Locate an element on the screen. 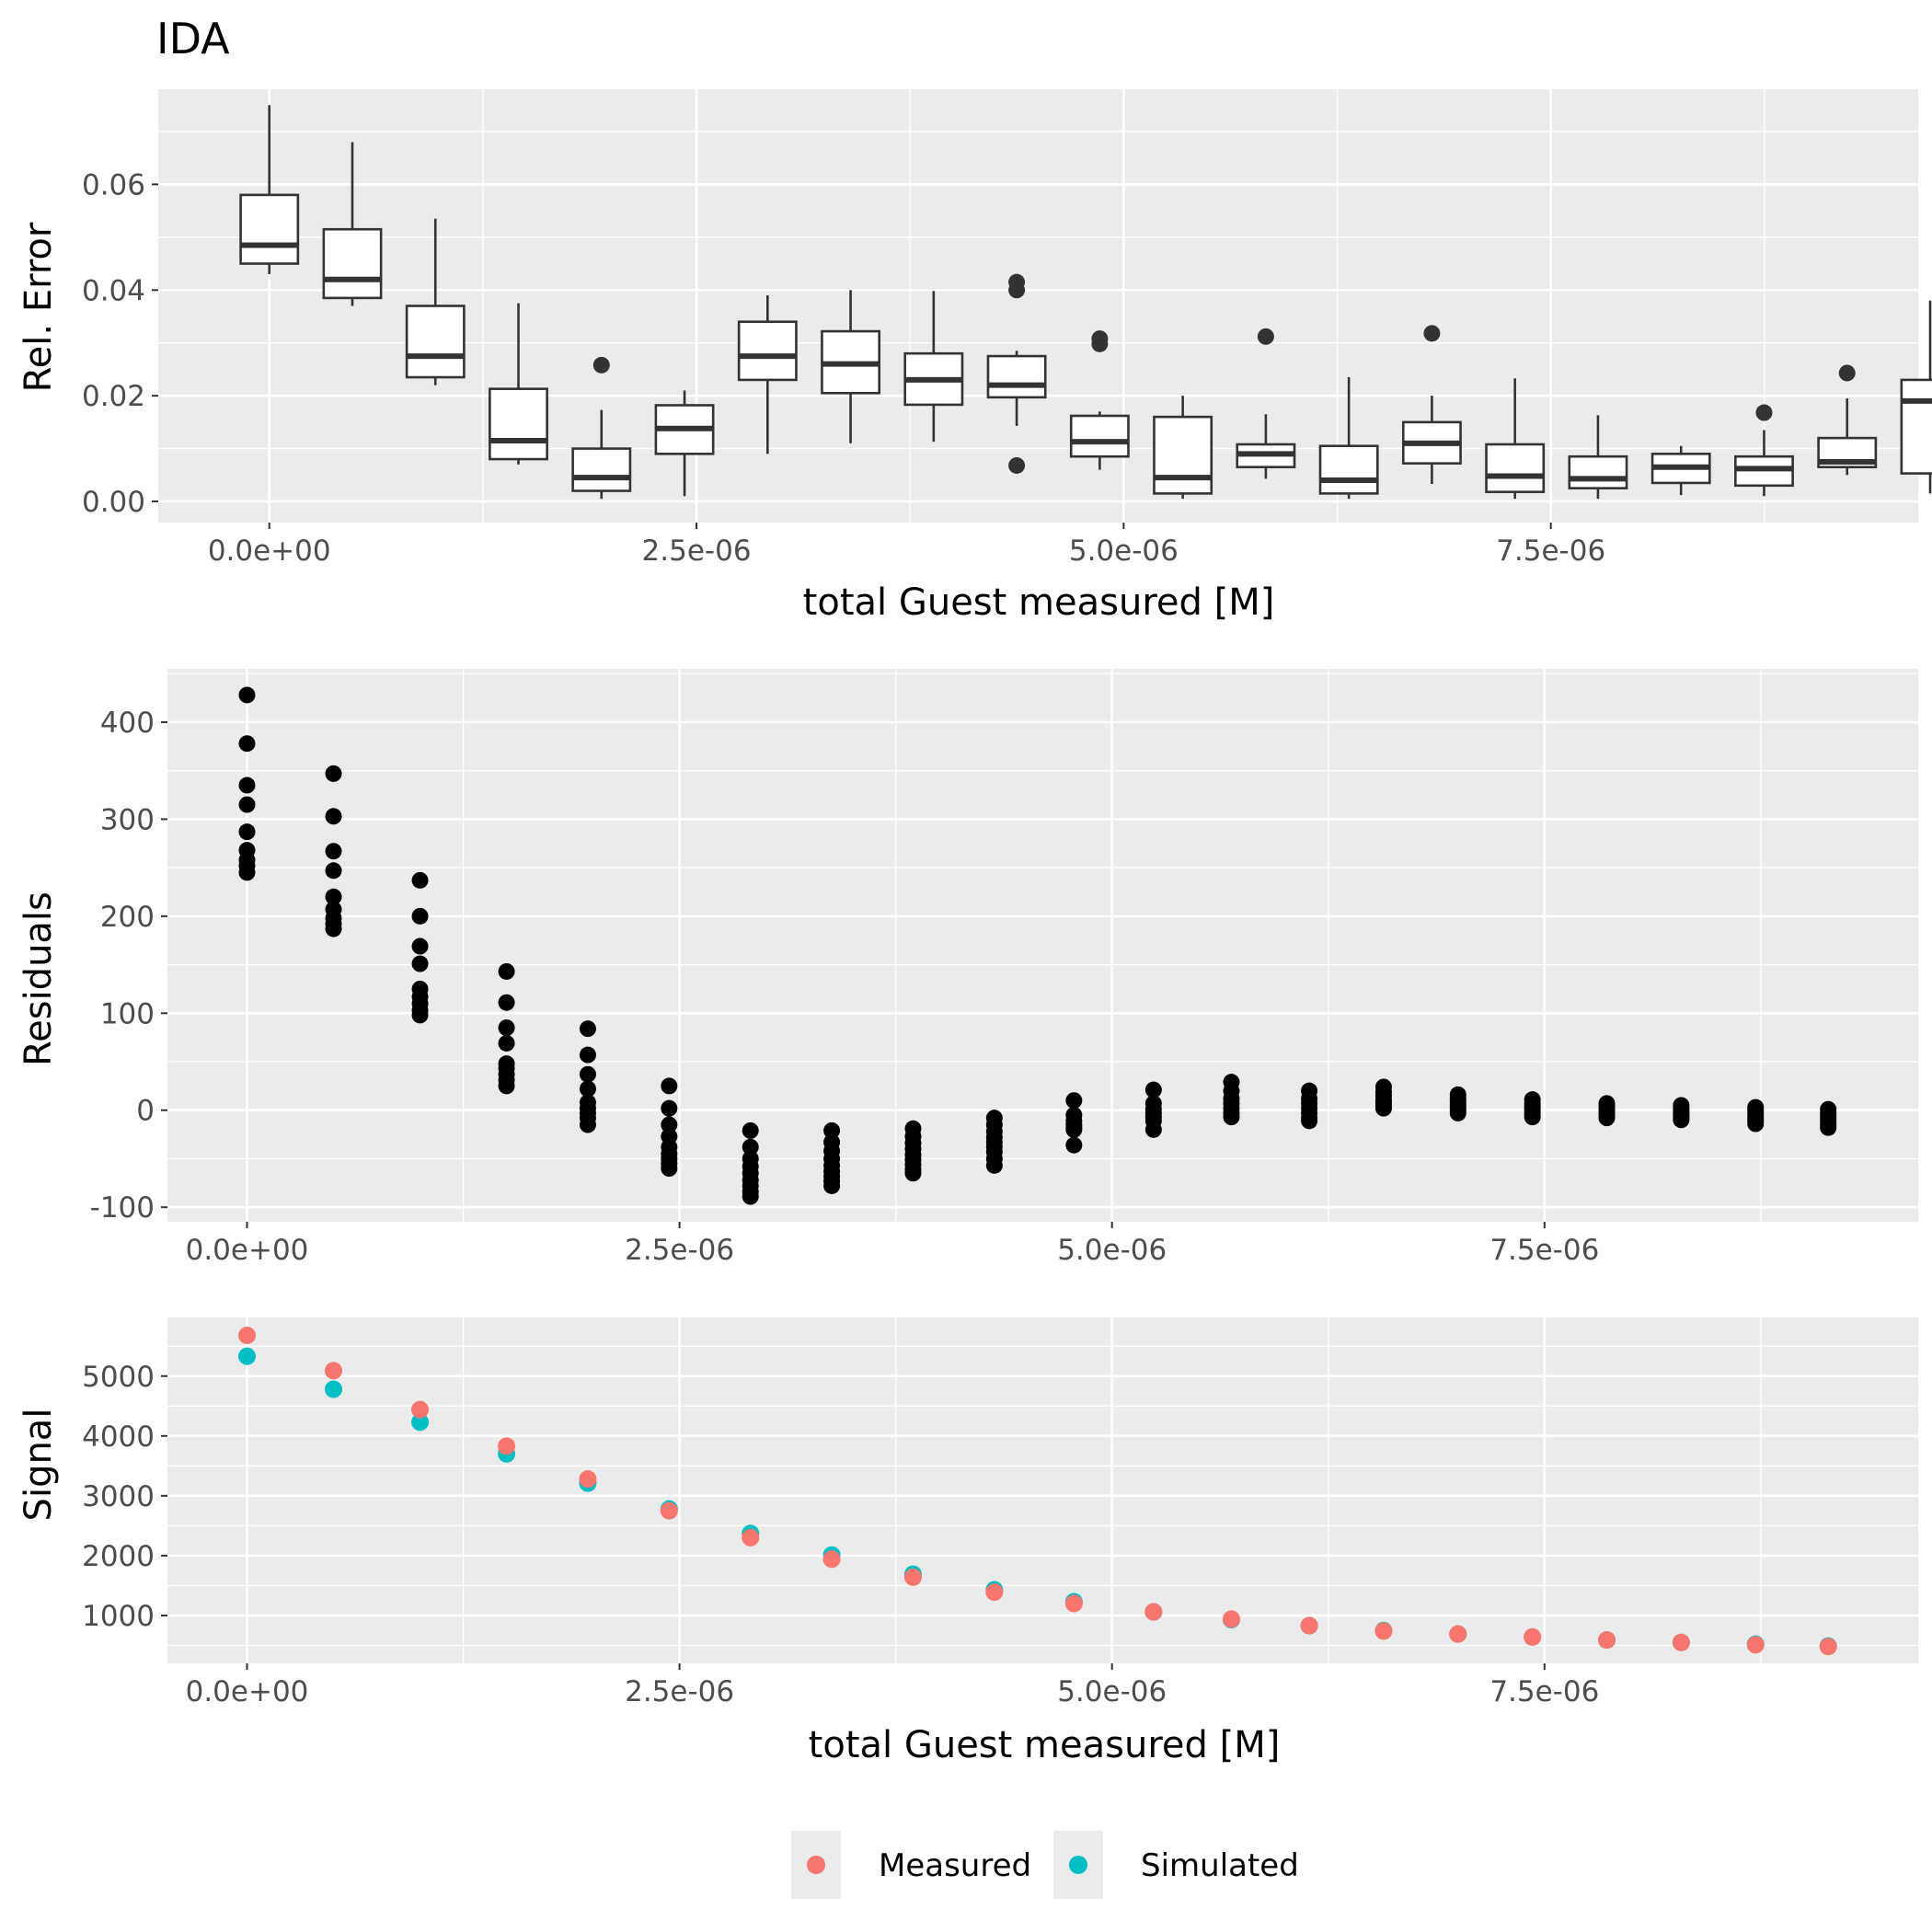 This screenshot has width=1932, height=1932. y-tick-label: 2000 is located at coordinates (118, 1556).